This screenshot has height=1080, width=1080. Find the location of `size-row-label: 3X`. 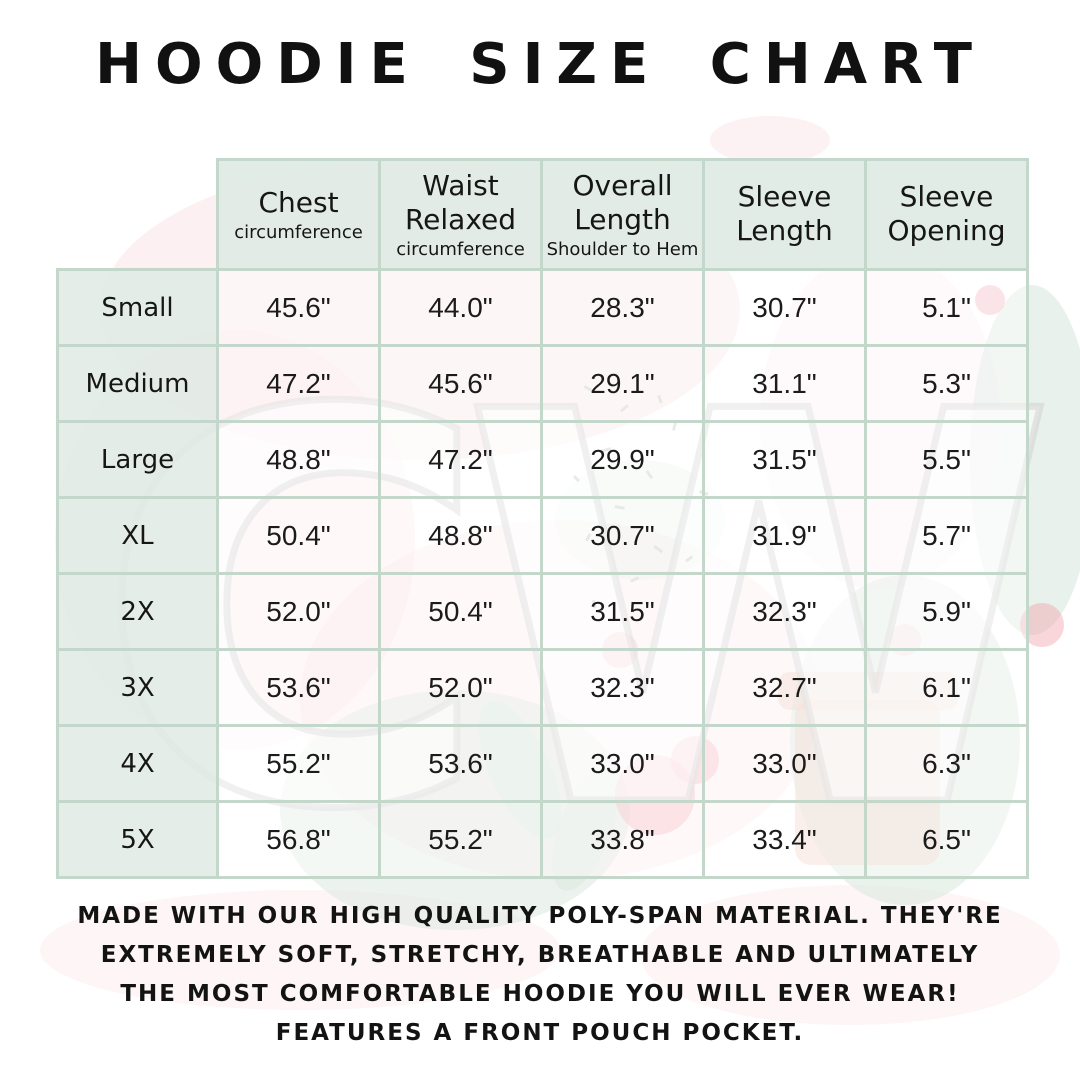

size-row-label: 3X is located at coordinates (137, 687).